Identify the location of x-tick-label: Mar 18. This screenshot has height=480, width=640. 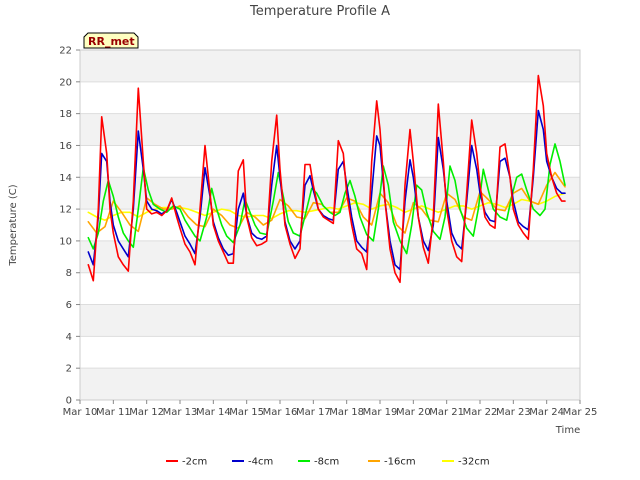
(346, 412).